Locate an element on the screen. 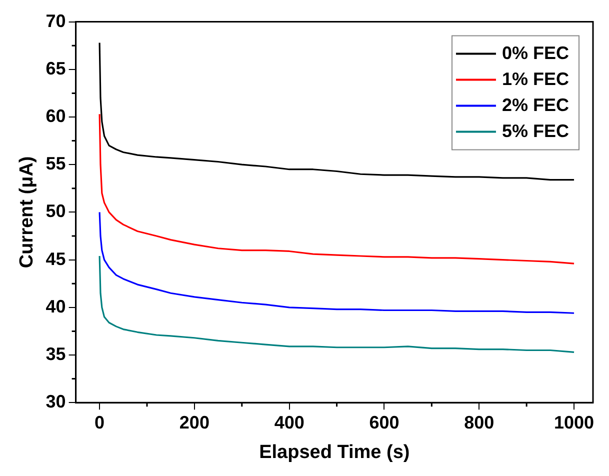 The width and height of the screenshot is (609, 476). legend-label: 1% FEC is located at coordinates (536, 78).